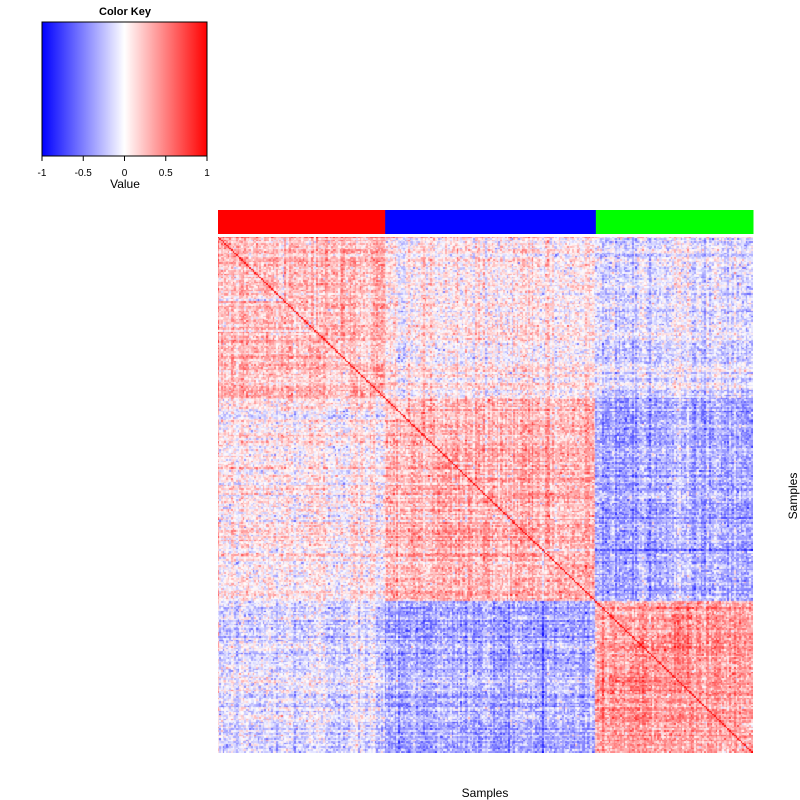  What do you see at coordinates (125, 173) in the screenshot?
I see `color-key-tick-label: 0` at bounding box center [125, 173].